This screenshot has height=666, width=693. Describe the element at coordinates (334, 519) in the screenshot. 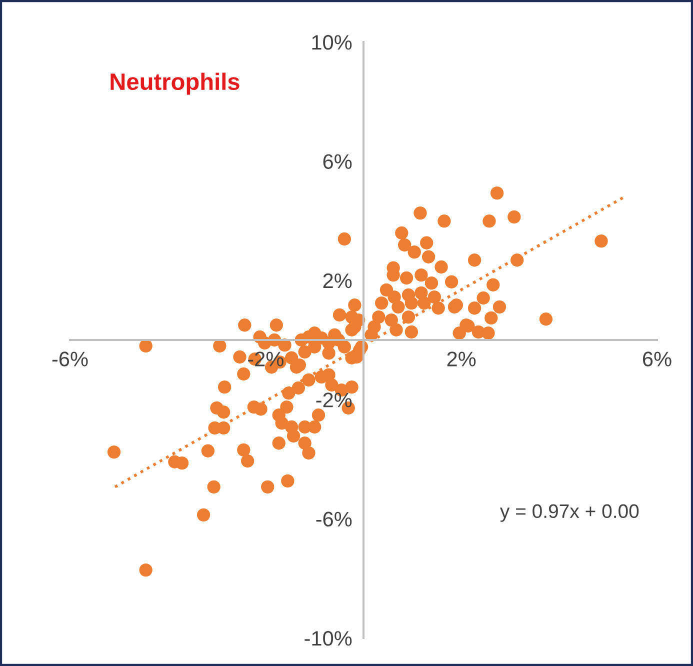

I see `y-tick-label: -6%` at that location.